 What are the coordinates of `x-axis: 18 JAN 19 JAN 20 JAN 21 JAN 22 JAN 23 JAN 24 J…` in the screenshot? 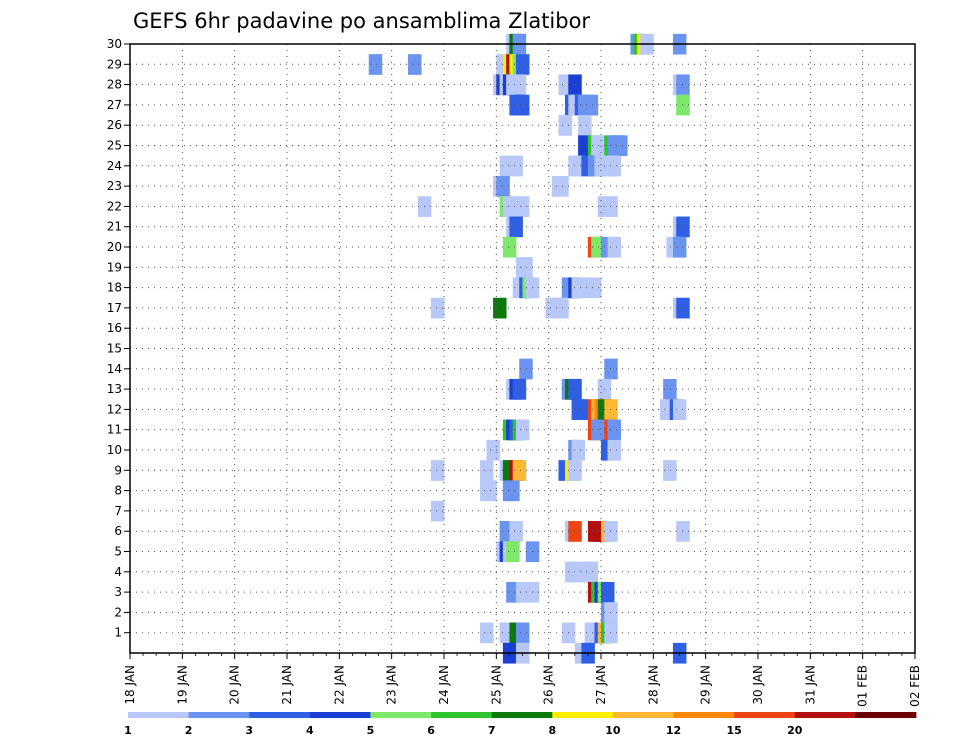 It's located at (522, 680).